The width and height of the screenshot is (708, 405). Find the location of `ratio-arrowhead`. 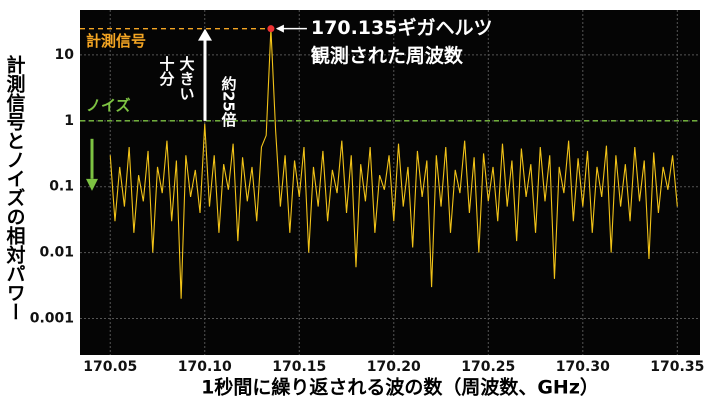

ratio-arrowhead is located at coordinates (205, 34).